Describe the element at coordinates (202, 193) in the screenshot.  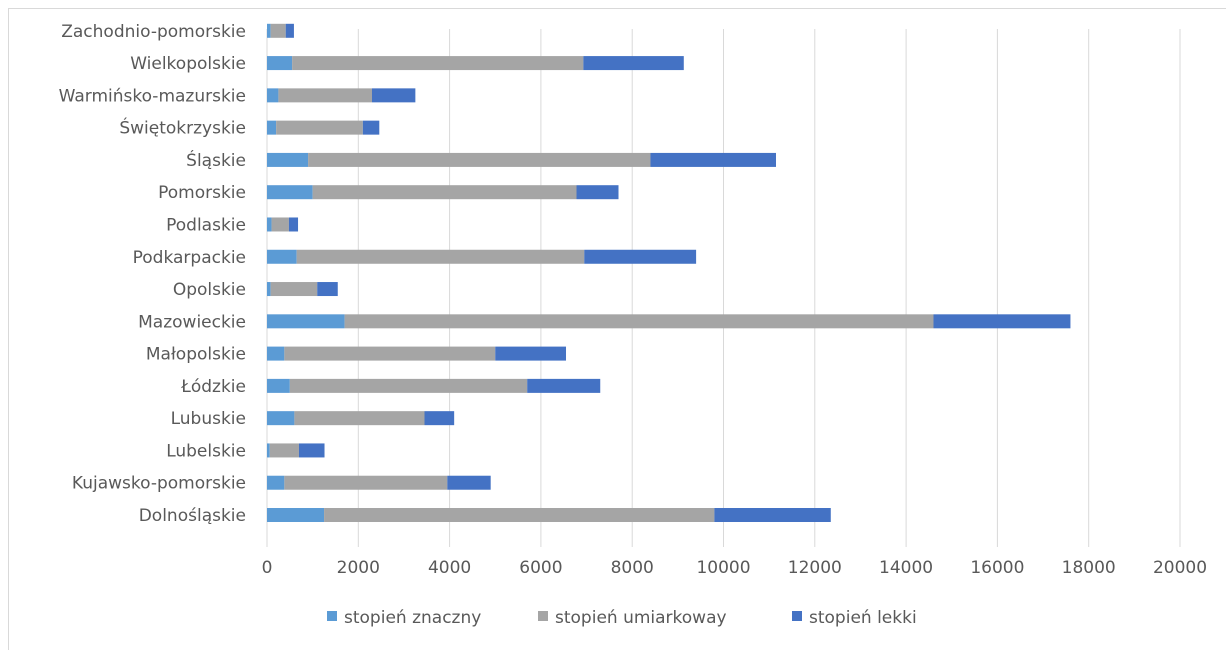
I see `category-label: Pomorskie` at that location.